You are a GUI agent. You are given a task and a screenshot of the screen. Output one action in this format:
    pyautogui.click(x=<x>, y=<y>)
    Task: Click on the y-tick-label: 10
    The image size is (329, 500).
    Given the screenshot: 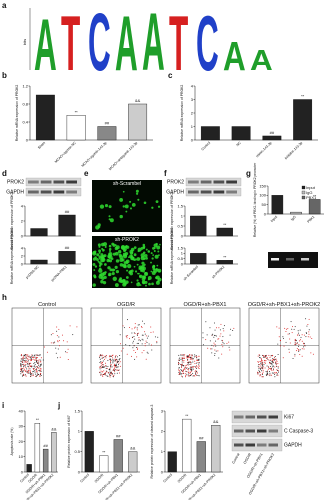 What is the action you would take?
    pyautogui.click(x=21, y=456)
    